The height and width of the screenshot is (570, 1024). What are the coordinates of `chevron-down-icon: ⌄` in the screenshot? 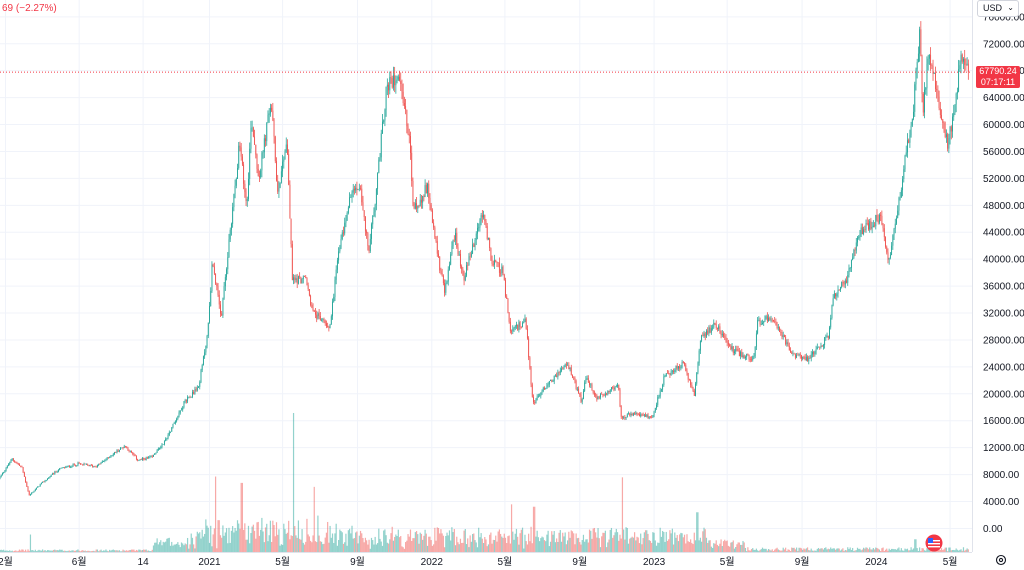 It's located at (1010, 7).